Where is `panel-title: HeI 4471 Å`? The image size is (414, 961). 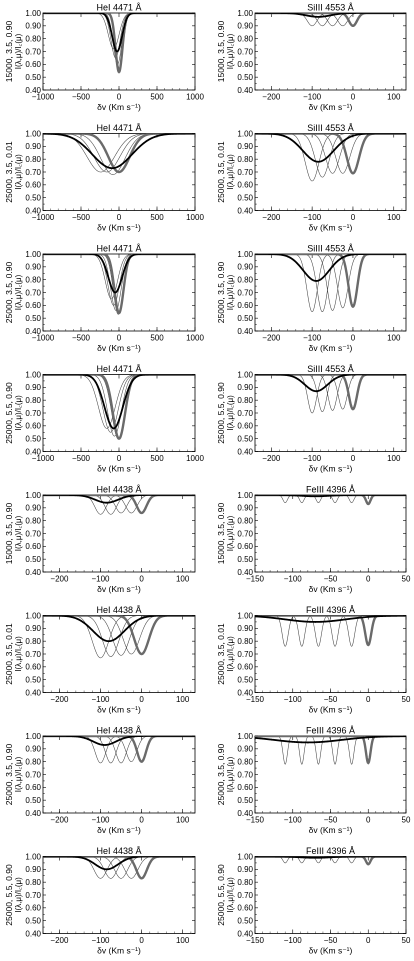 panel-title: HeI 4471 Å is located at coordinates (118, 369).